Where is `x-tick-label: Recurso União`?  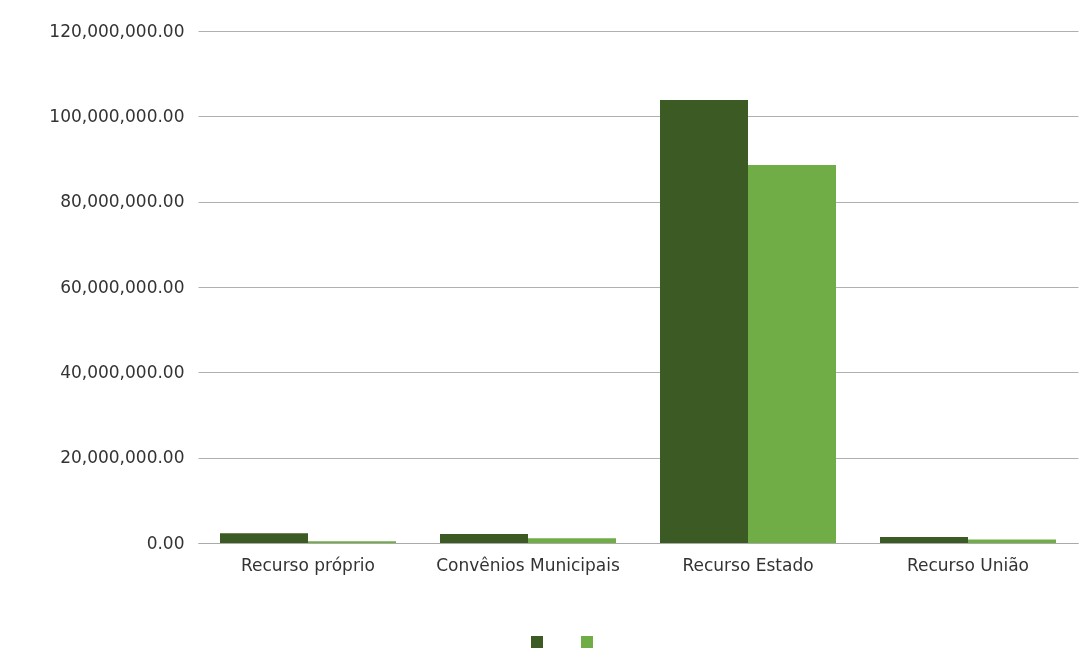 x-tick-label: Recurso União is located at coordinates (968, 564).